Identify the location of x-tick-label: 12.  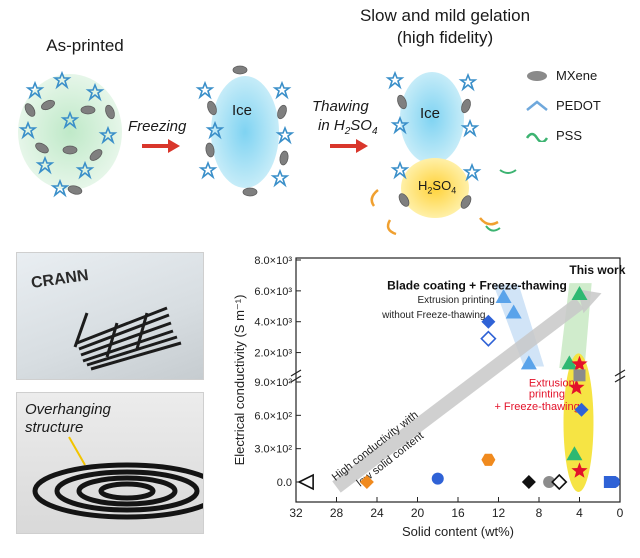
(499, 513).